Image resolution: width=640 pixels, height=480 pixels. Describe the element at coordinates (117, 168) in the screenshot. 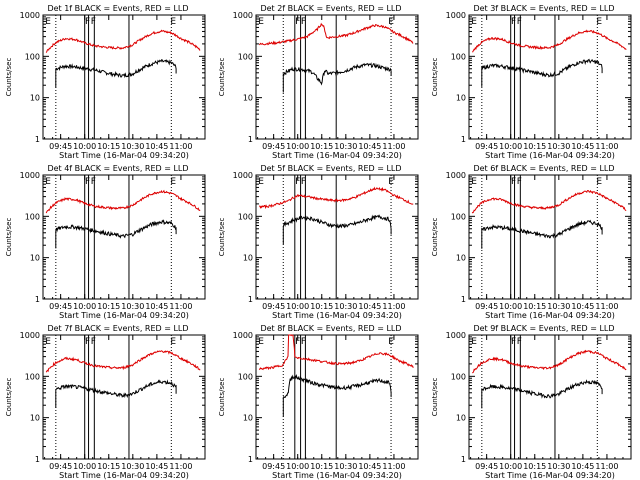

I see `panel-title: Det 4f BLACK = Events, RED = LLD` at that location.